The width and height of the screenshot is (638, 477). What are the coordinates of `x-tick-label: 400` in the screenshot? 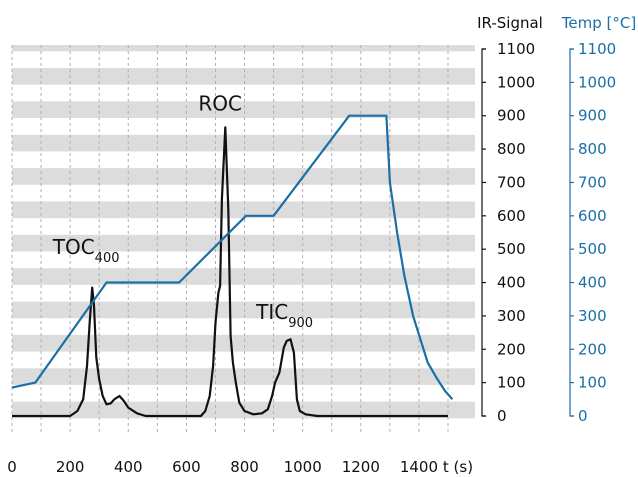 It's located at (128, 467).